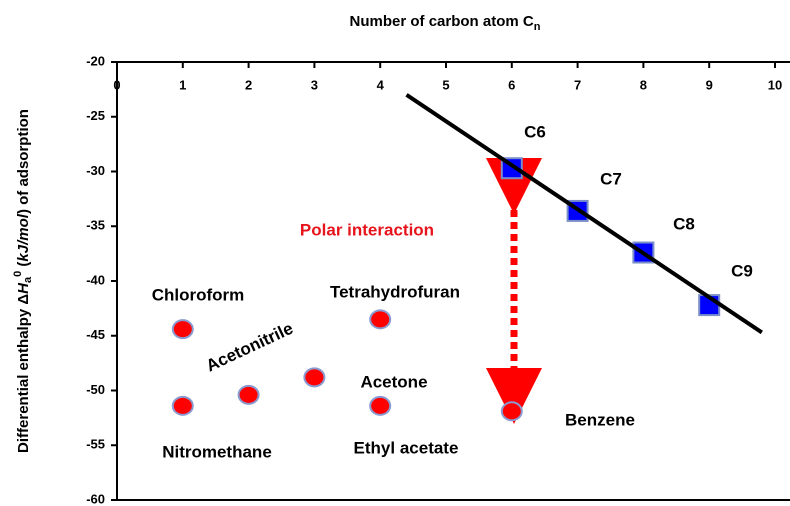 Image resolution: width=790 pixels, height=506 pixels. What do you see at coordinates (537, 27) in the screenshot?
I see `x-label-sub: n` at bounding box center [537, 27].